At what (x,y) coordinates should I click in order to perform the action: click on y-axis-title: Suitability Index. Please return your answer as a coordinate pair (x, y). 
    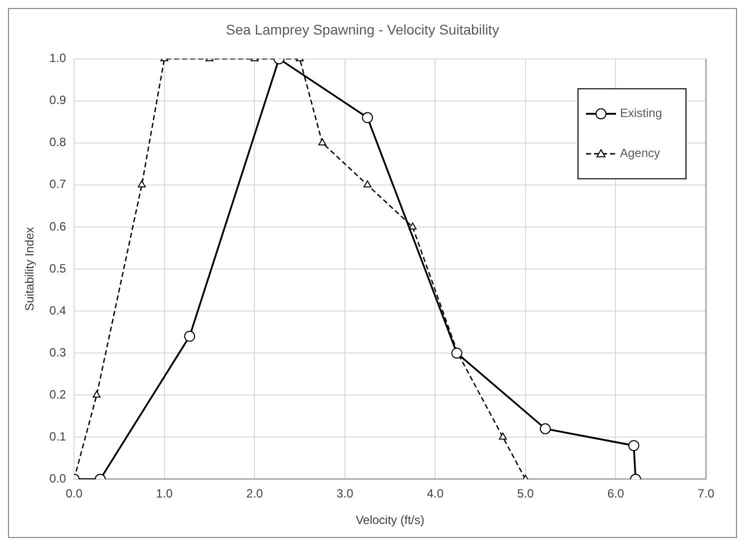
    Looking at the image, I should click on (29, 269).